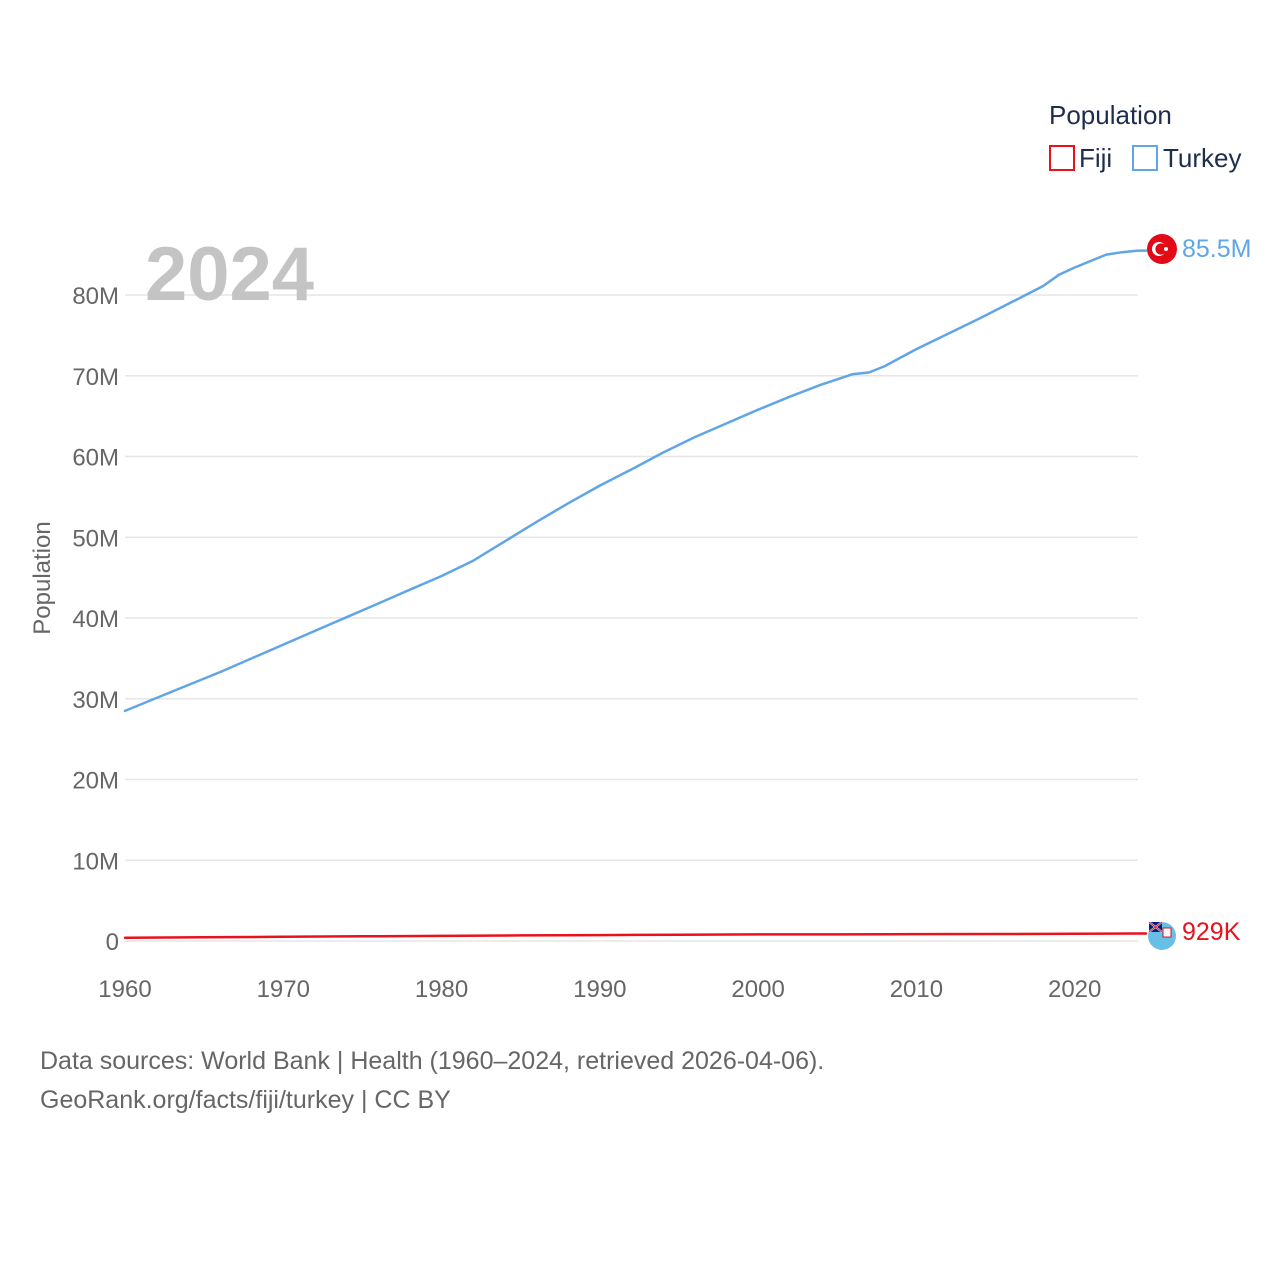 The image size is (1280, 1280). Describe the element at coordinates (95, 861) in the screenshot. I see `y-tick-label: 10M` at that location.